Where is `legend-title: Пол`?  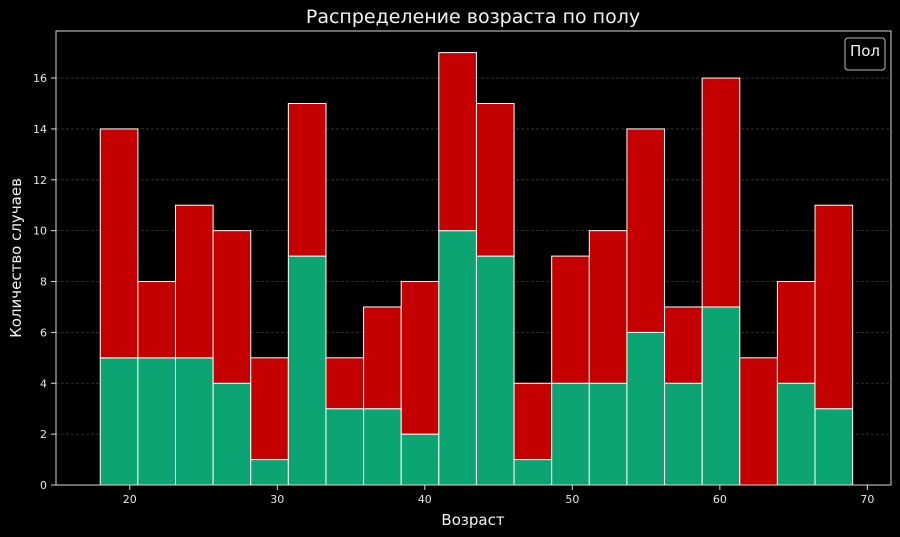
legend-title: Пол is located at coordinates (865, 51).